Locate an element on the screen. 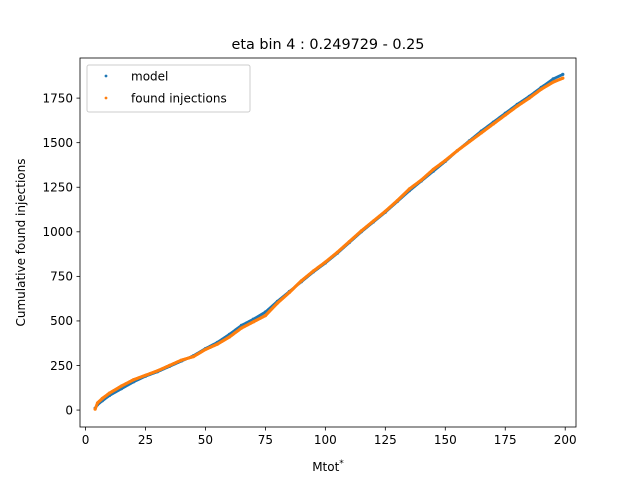 This screenshot has width=640, height=484. legend: model found injections is located at coordinates (168, 88).